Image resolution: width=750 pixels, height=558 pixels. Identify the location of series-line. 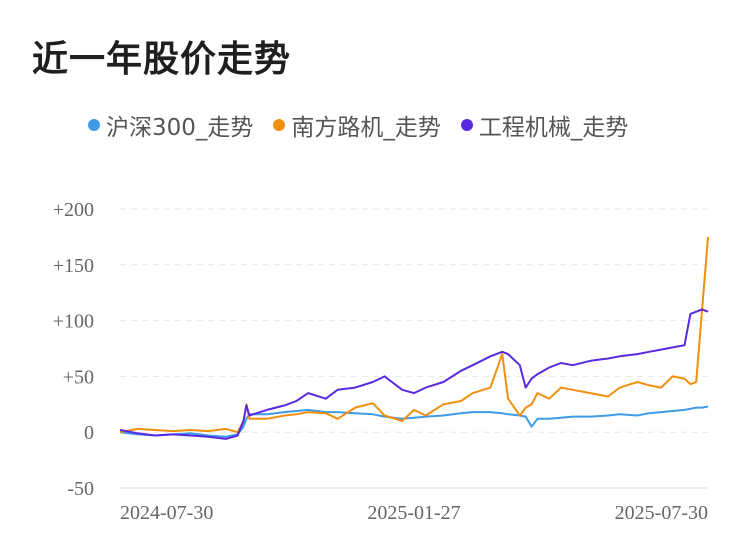
(414, 421).